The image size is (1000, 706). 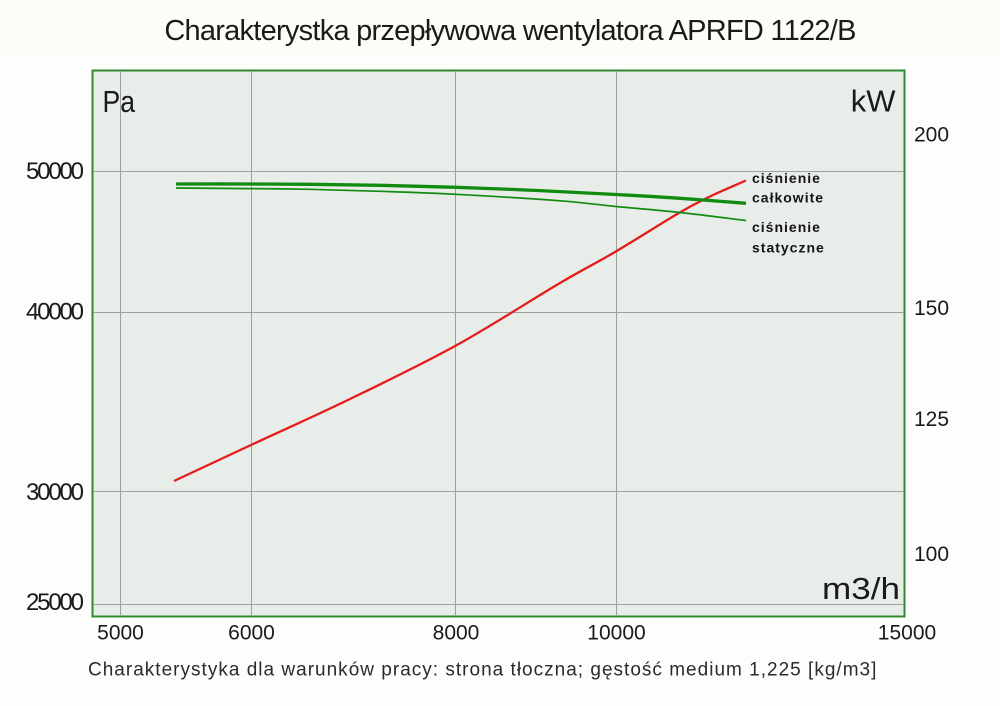 I want to click on svg-text: 150, so click(x=931, y=308).